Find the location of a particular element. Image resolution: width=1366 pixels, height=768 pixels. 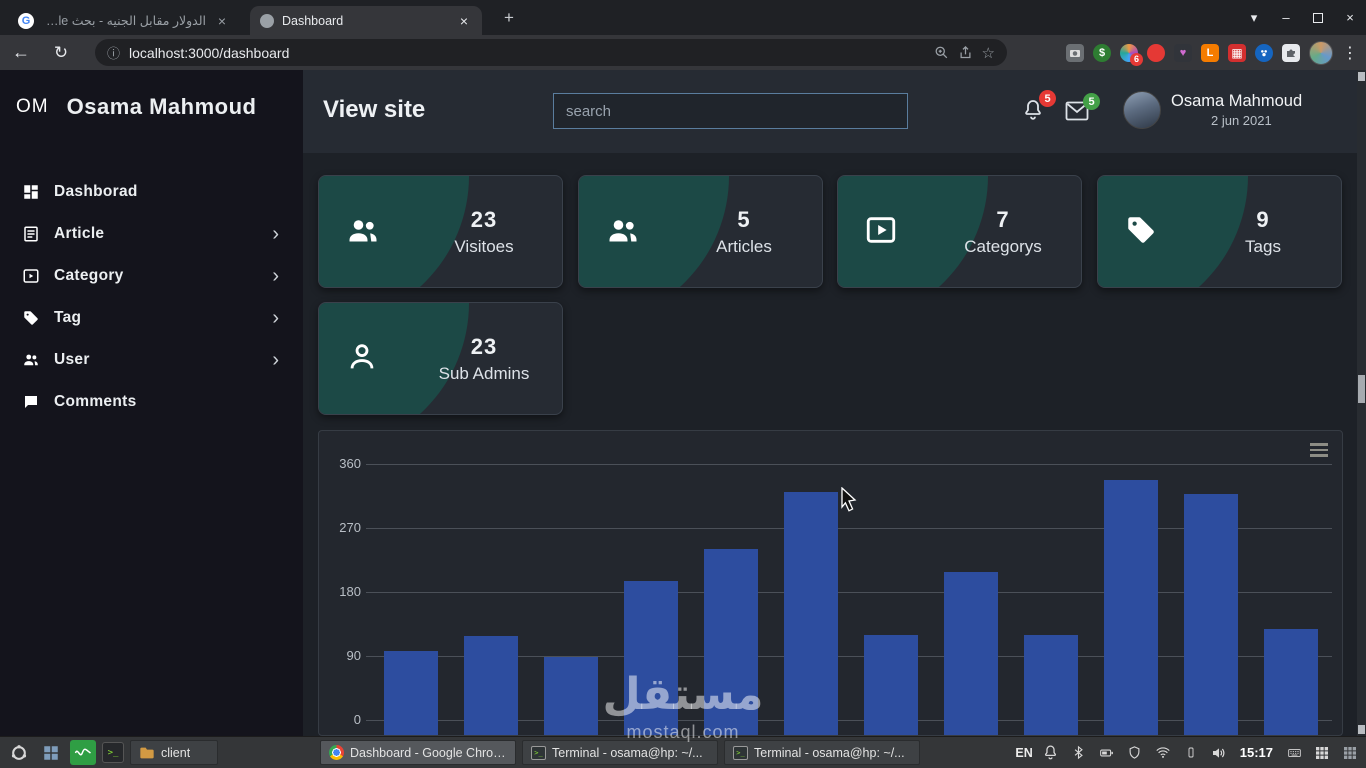

bluetooth-icon is located at coordinates (1079, 753).